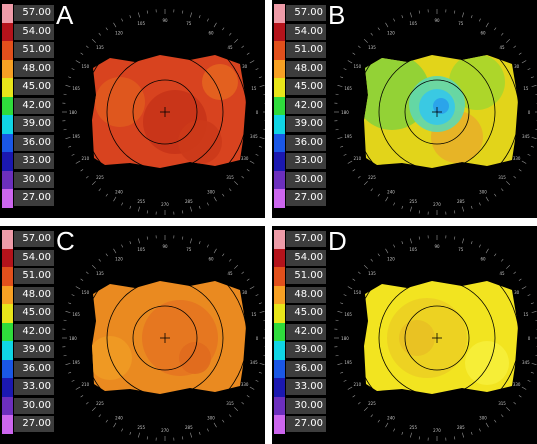  I want to click on angle-label: 195, so click(348, 136).